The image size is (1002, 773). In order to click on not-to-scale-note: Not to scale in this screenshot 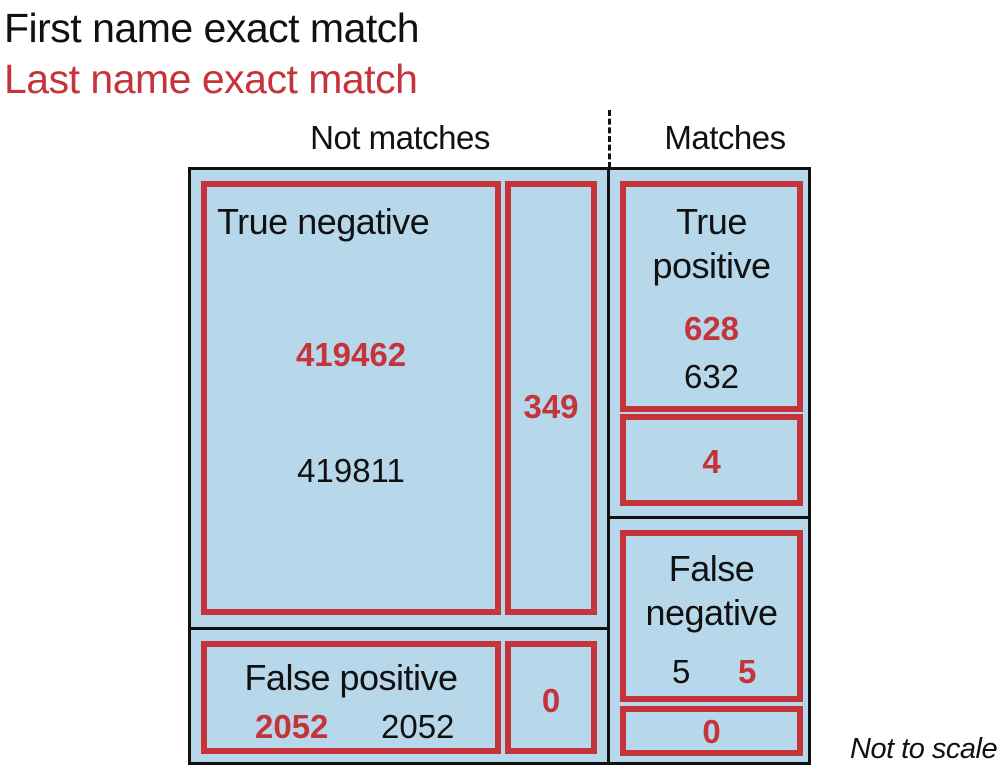, I will do `click(924, 749)`.